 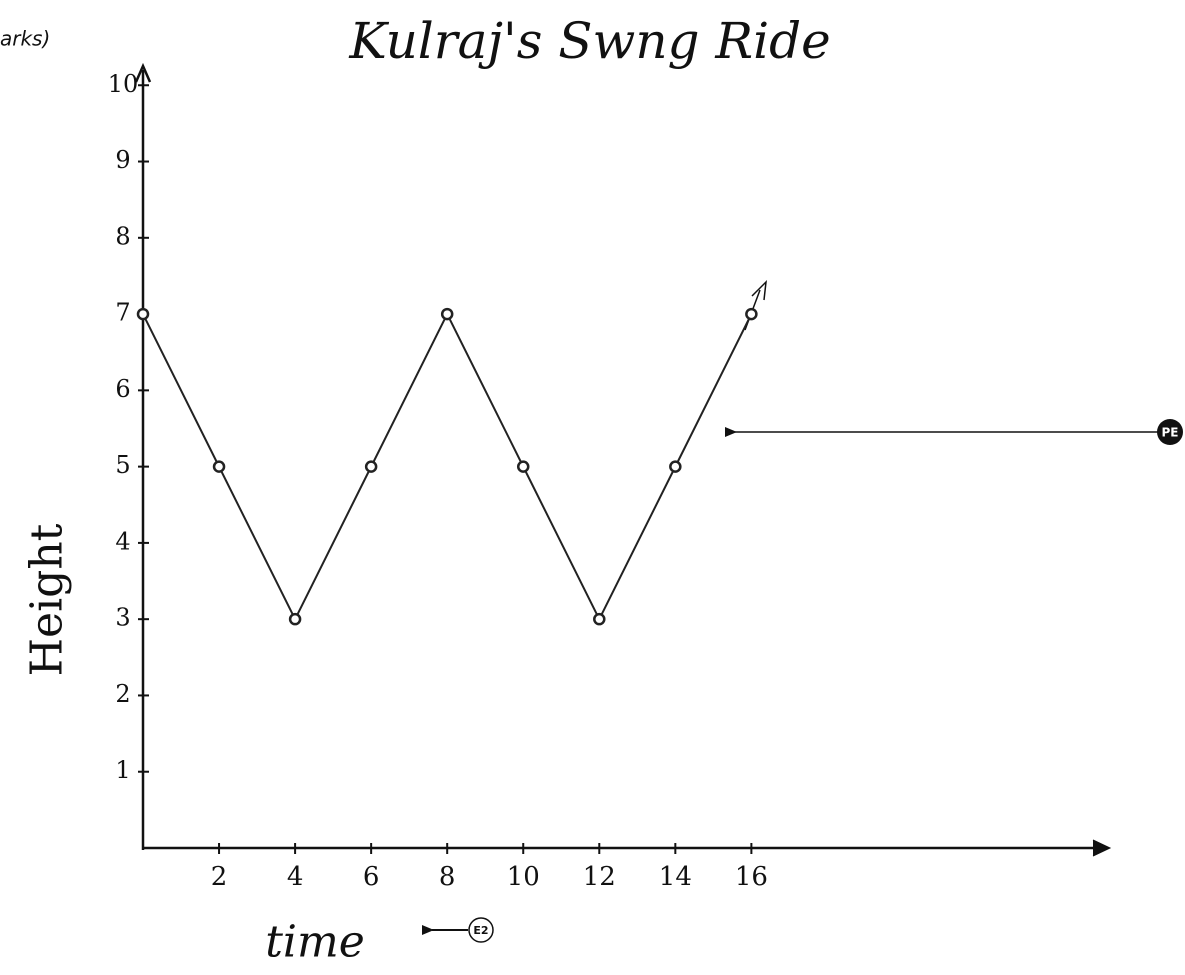 What do you see at coordinates (25, 39) in the screenshot?
I see `header-fragment: arks)` at bounding box center [25, 39].